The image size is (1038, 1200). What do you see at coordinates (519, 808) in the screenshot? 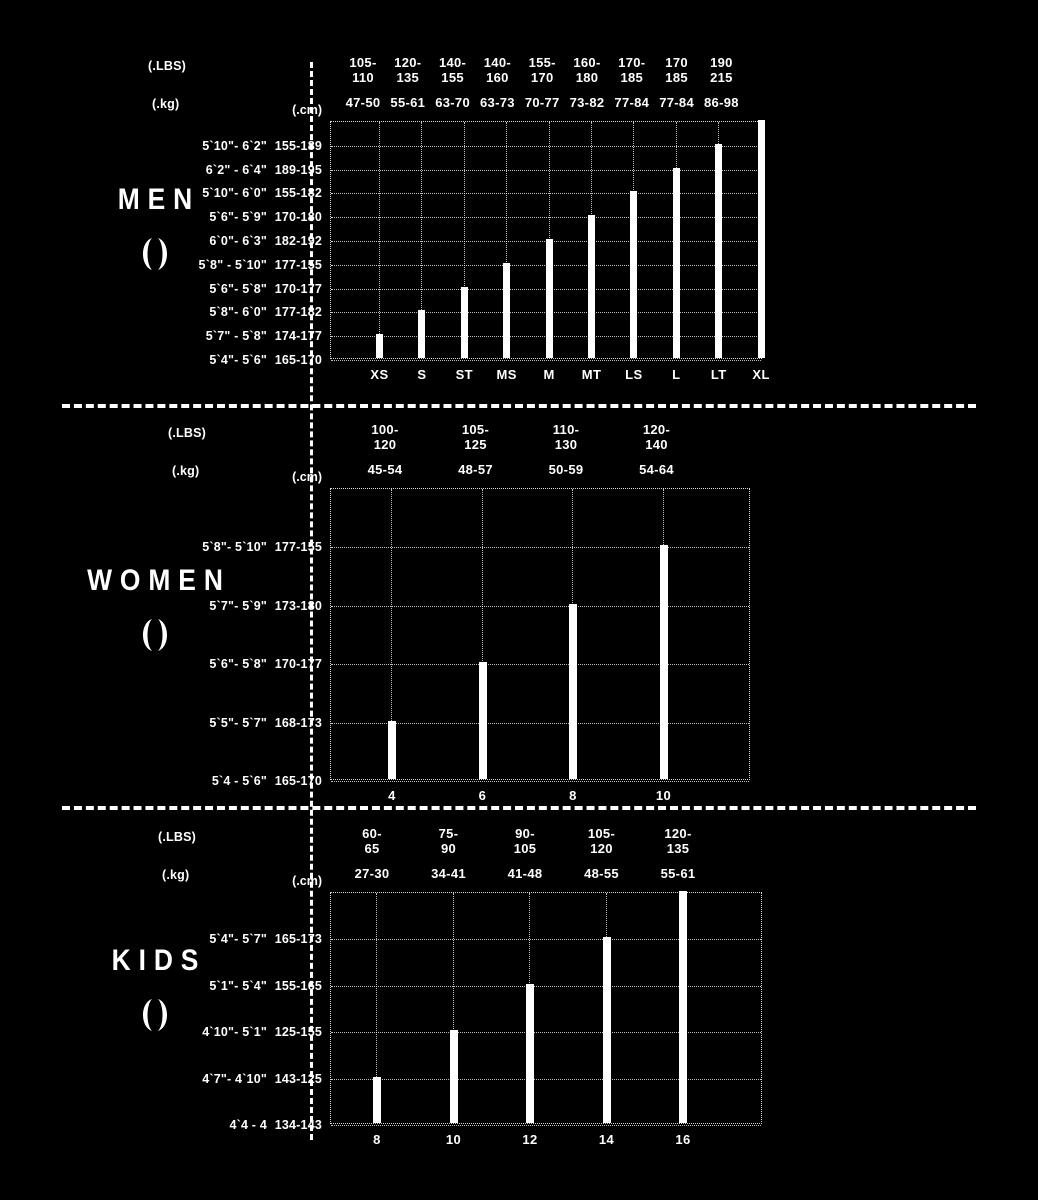
I see `section-divider-women-kids` at bounding box center [519, 808].